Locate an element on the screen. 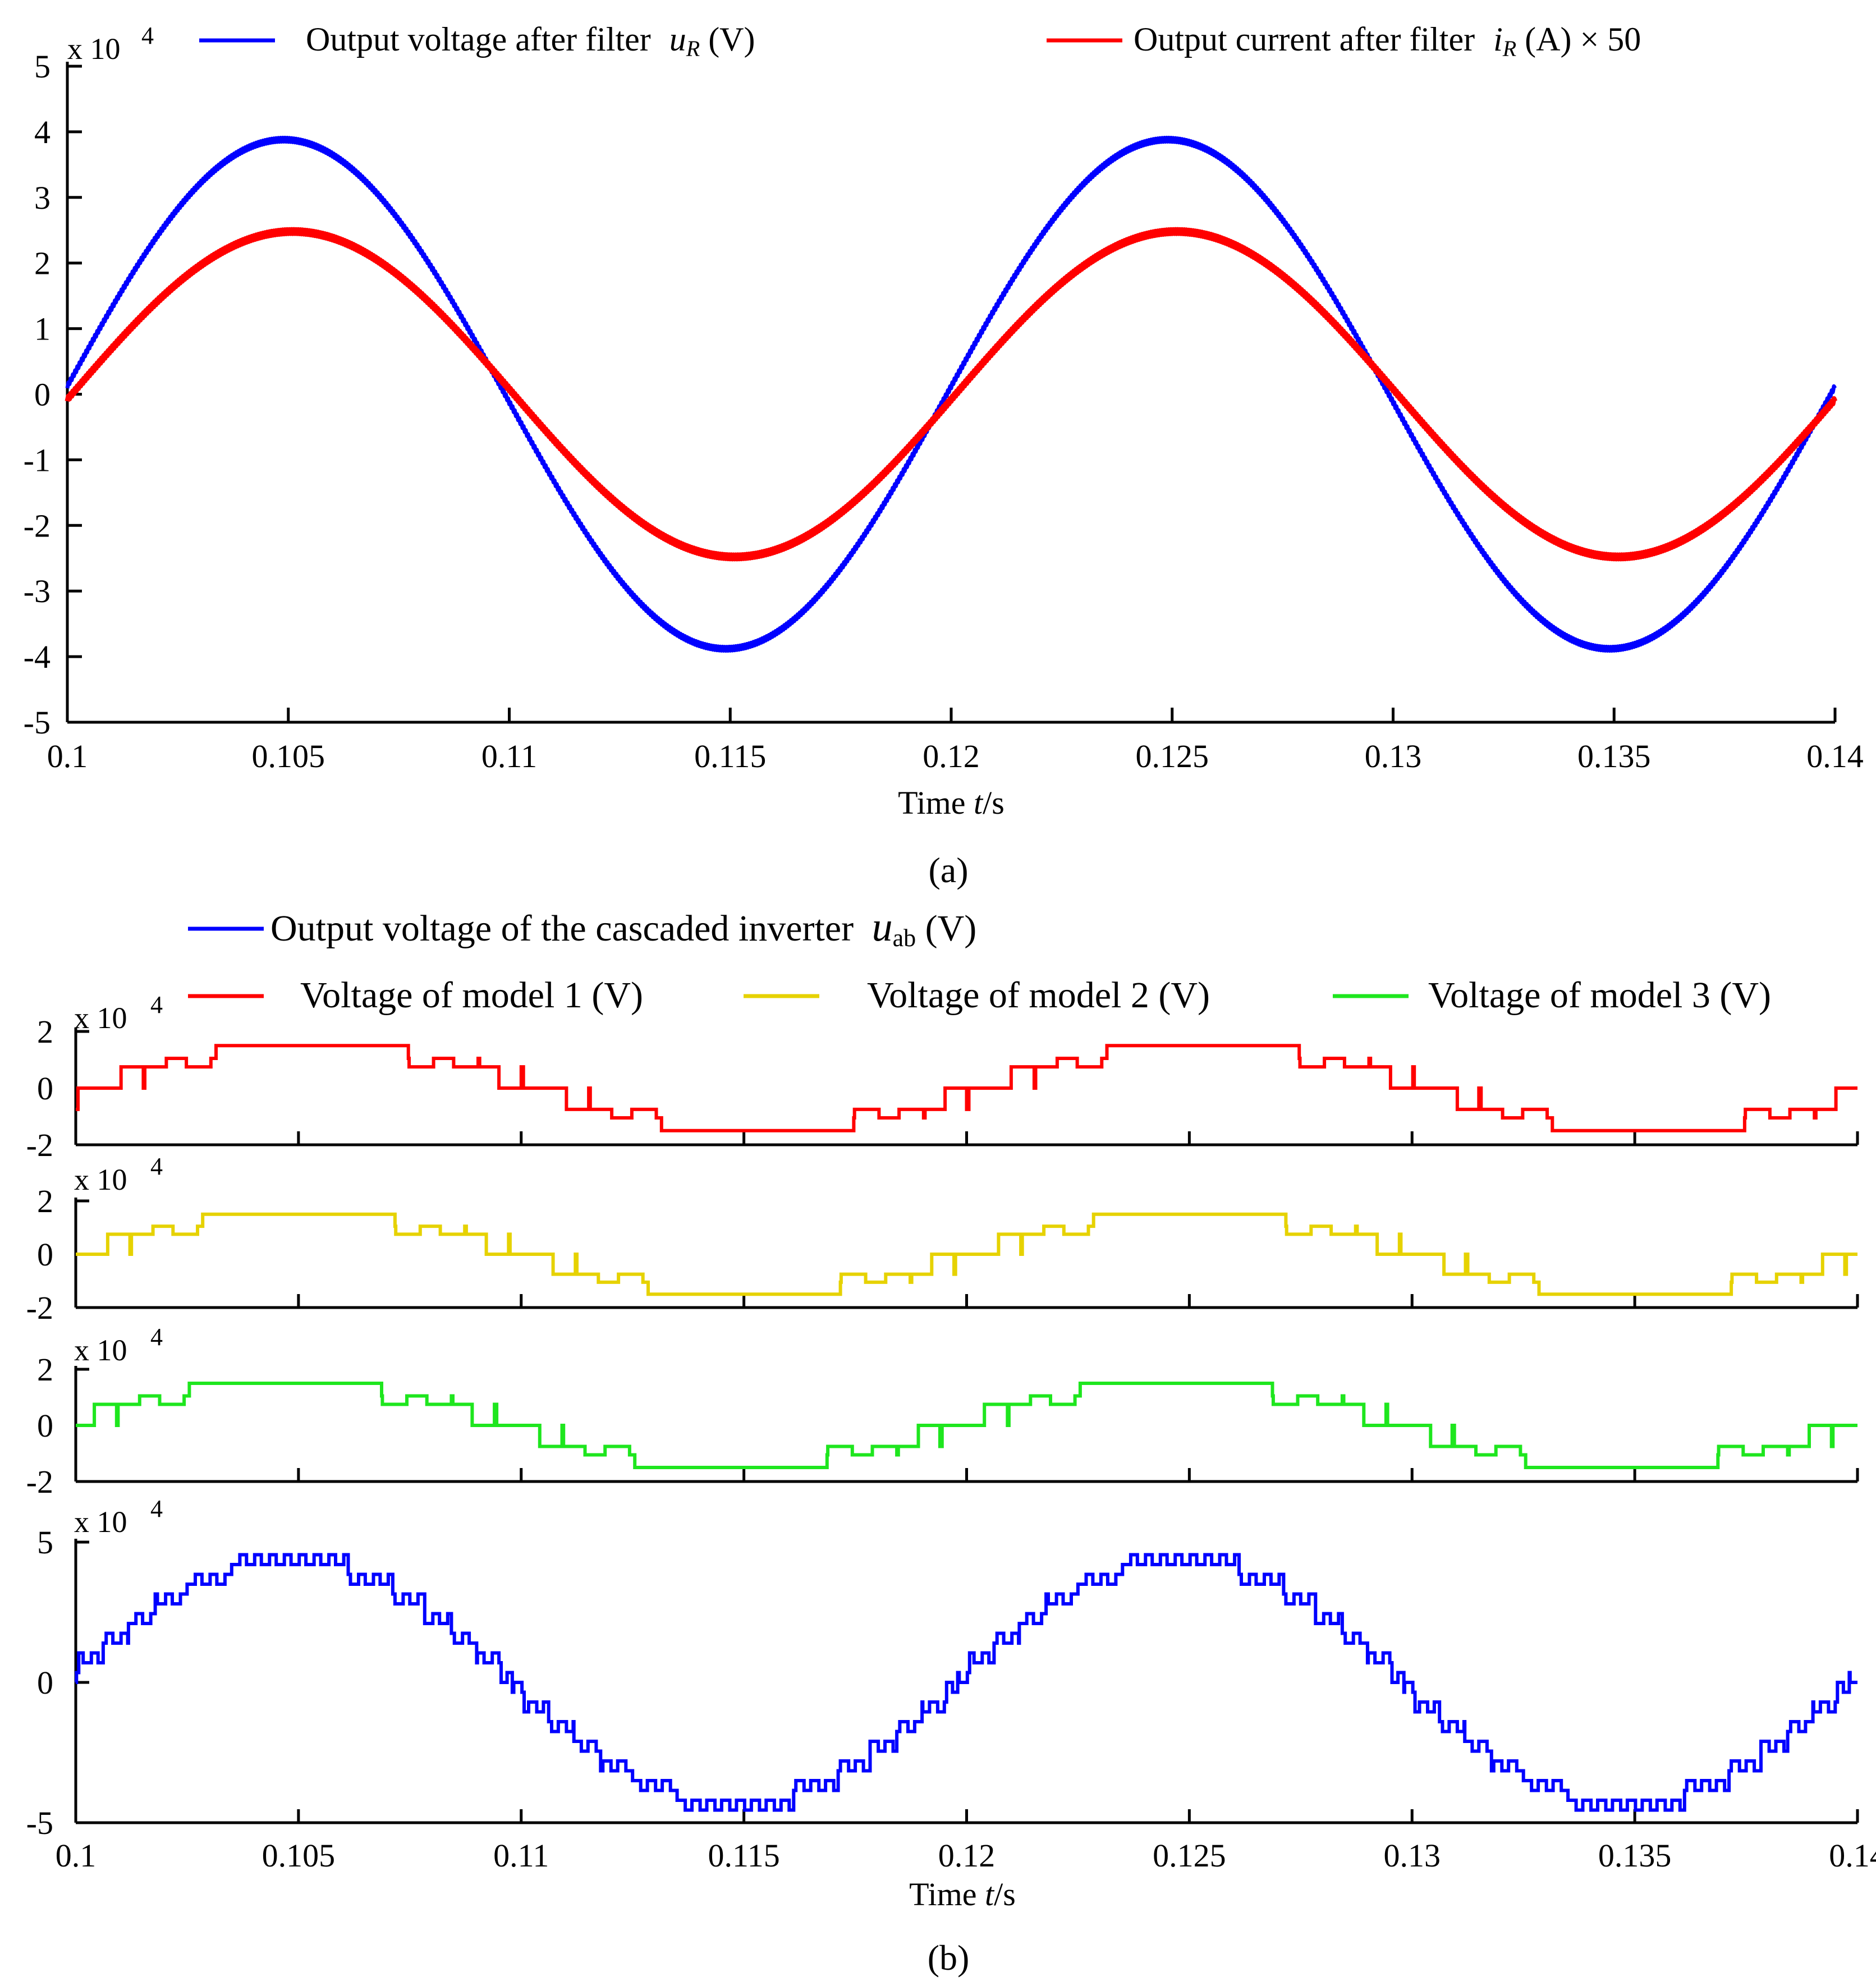 The height and width of the screenshot is (1986, 1876). exponent-label-b3: x 10 is located at coordinates (101, 1350).